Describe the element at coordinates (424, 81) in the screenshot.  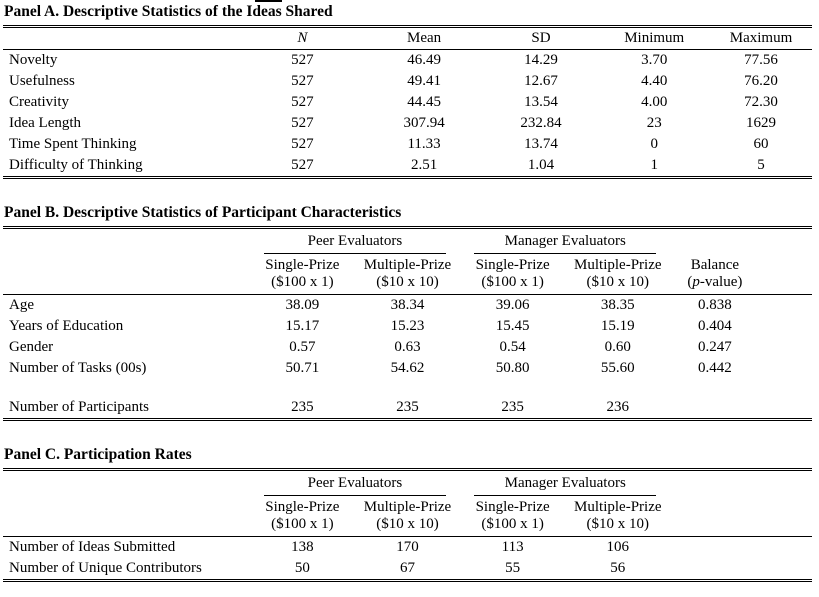
I see `cell-value: 49.41` at that location.